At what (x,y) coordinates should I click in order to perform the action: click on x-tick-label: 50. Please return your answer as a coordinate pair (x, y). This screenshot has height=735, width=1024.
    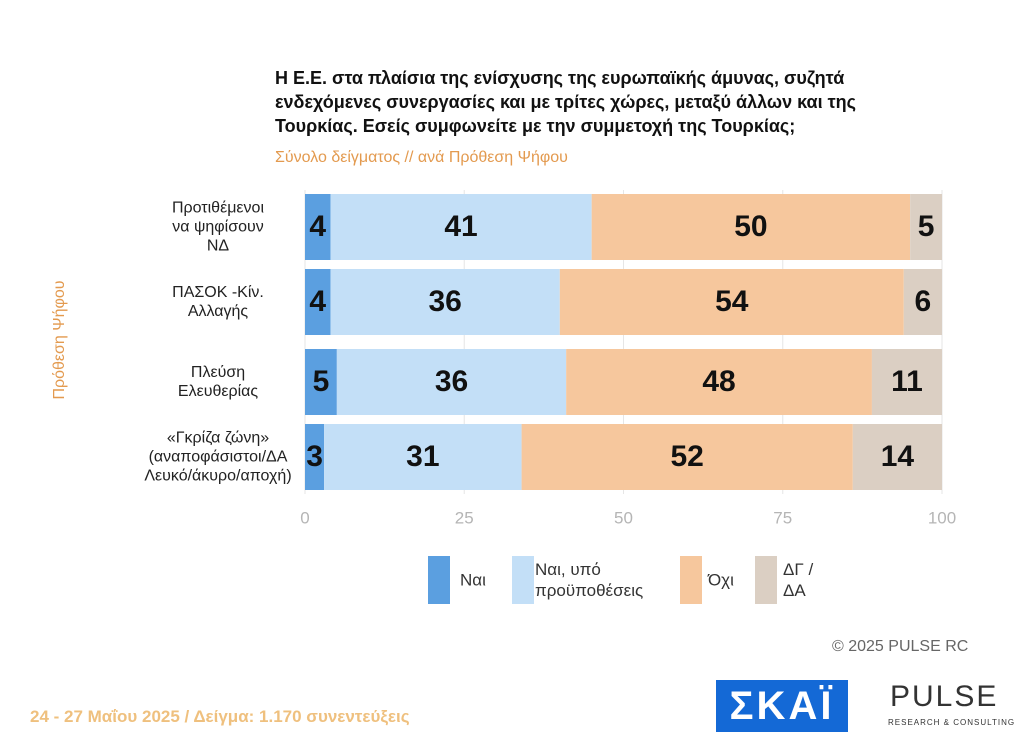
    Looking at the image, I should click on (623, 517).